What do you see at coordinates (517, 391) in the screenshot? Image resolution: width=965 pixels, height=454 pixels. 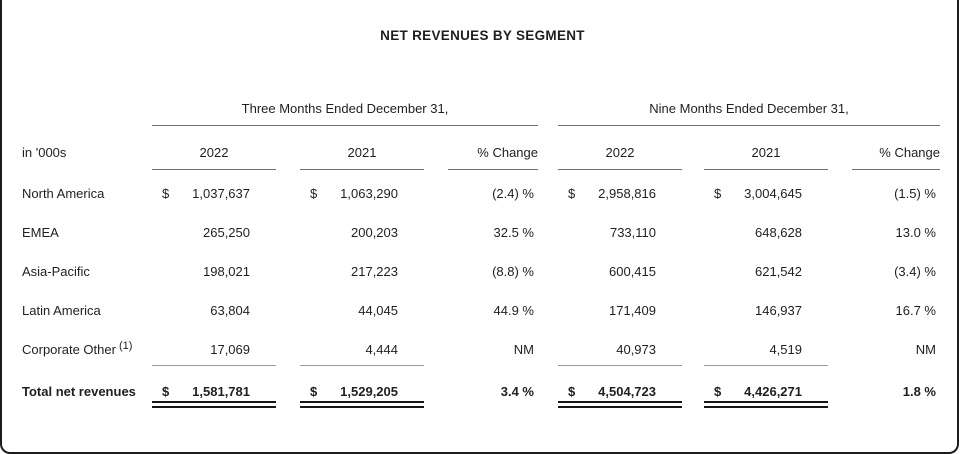 I see `total-pct-change-cell: 3.4 %` at bounding box center [517, 391].